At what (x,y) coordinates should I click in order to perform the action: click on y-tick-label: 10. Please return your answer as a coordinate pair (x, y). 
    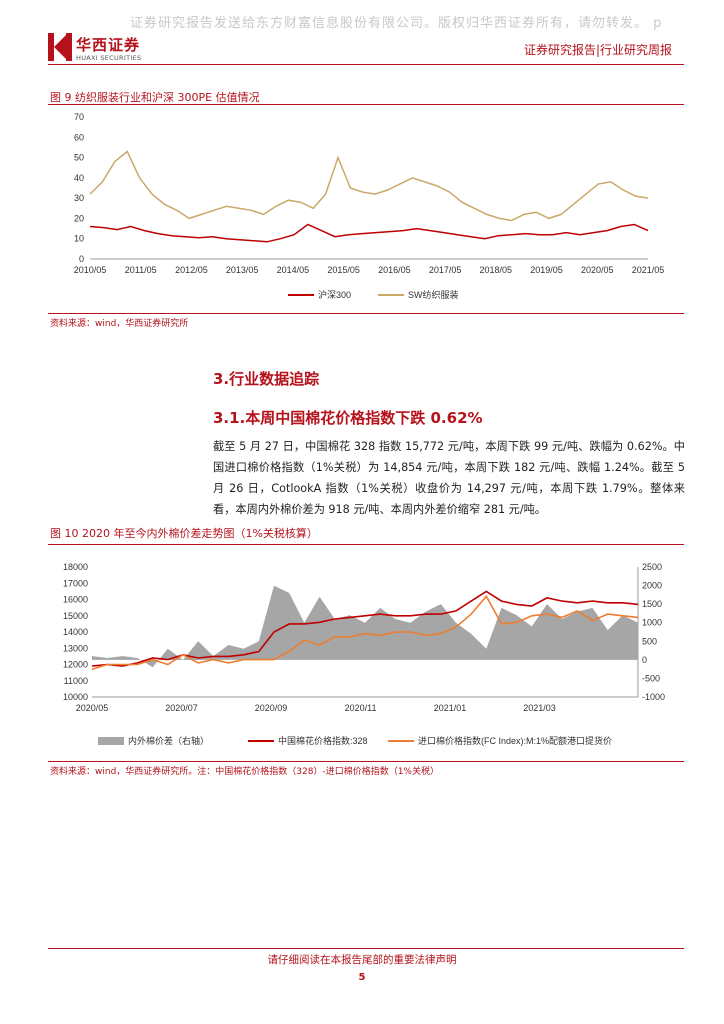
    Looking at the image, I should click on (79, 239).